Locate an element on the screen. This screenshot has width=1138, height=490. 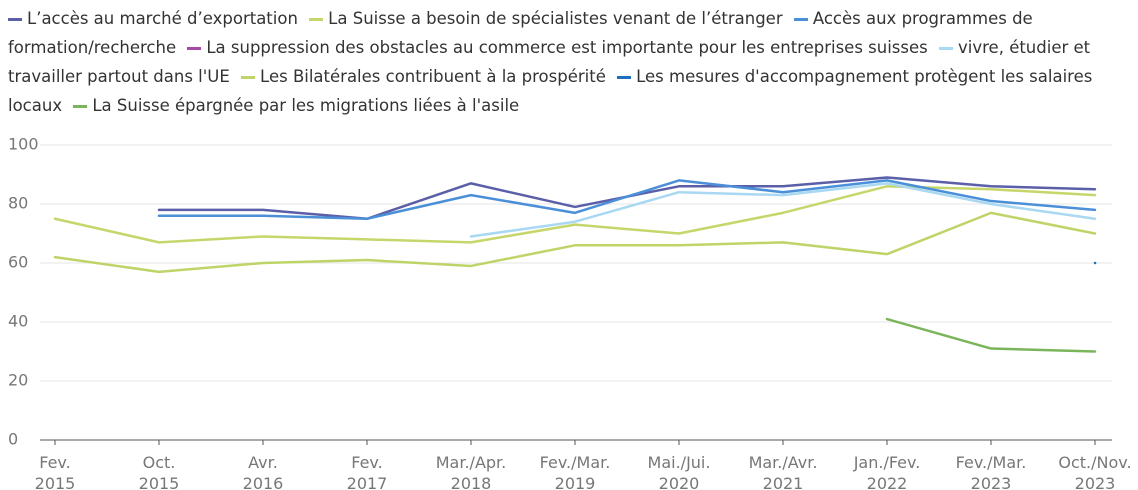
legend-item: L’accès au marché d’exportation is located at coordinates (153, 18).